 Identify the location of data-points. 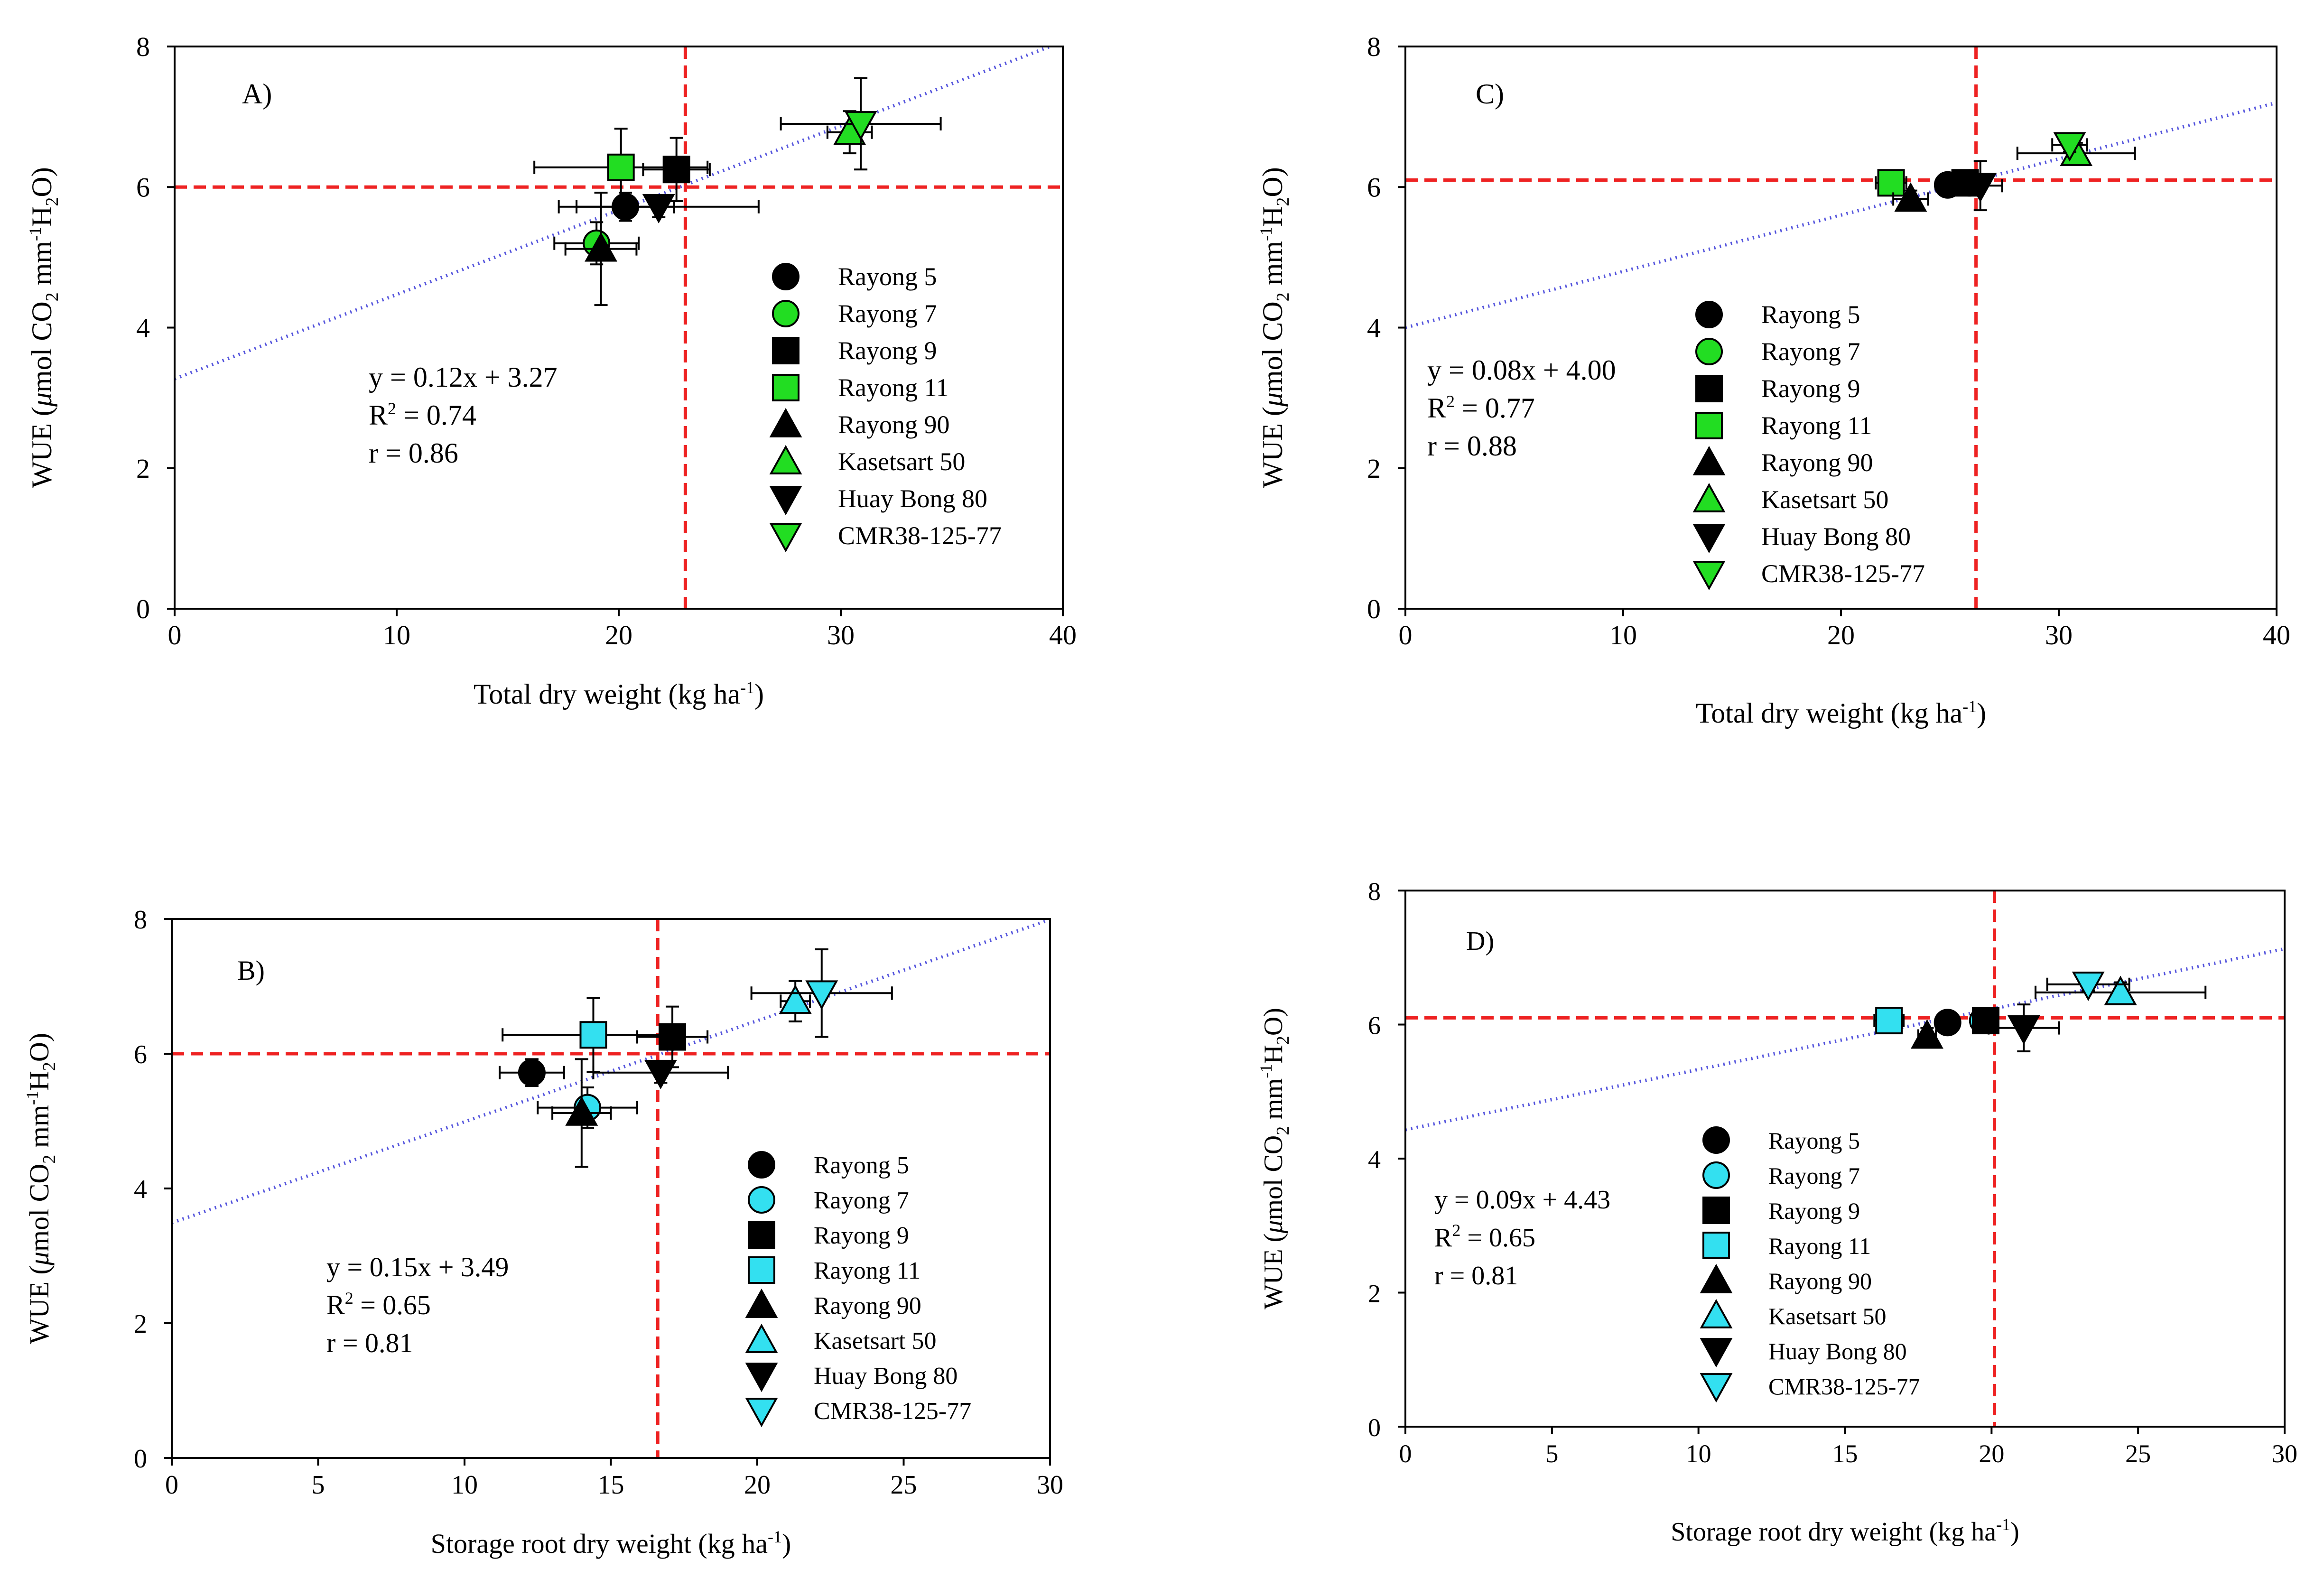
(738, 191).